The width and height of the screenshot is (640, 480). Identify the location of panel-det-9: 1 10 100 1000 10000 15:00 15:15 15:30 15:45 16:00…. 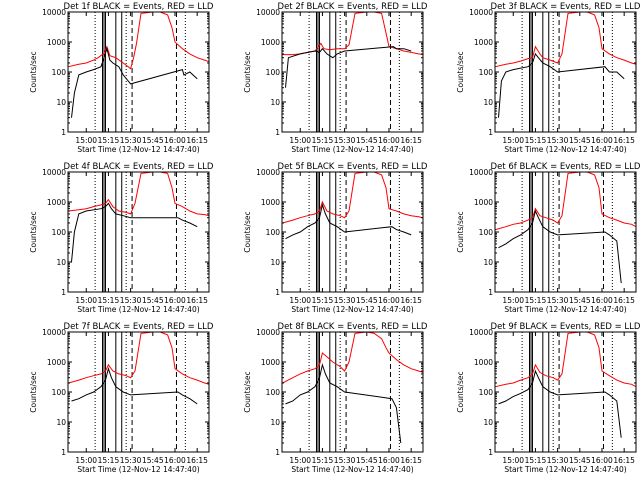
(548, 398).